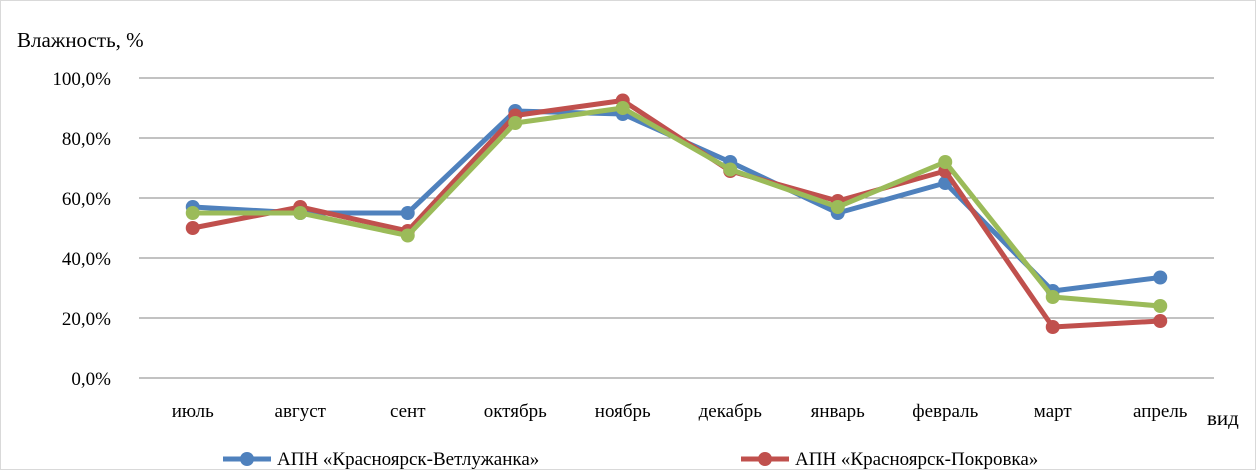 The height and width of the screenshot is (470, 1256). What do you see at coordinates (408, 459) in the screenshot?
I see `legend-label: АПН «Красноярск-Ветлужанка»` at bounding box center [408, 459].